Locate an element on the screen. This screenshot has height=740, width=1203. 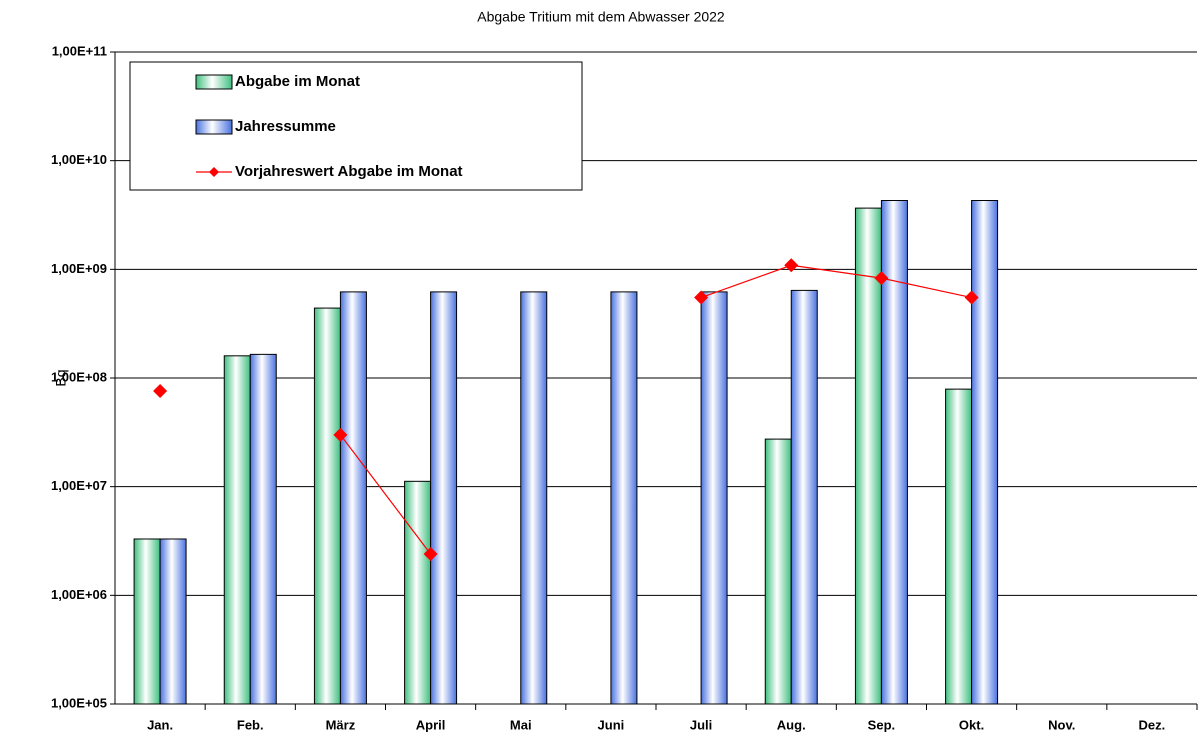
legend-label: Vorjahreswert Abgabe im Monat is located at coordinates (349, 171).